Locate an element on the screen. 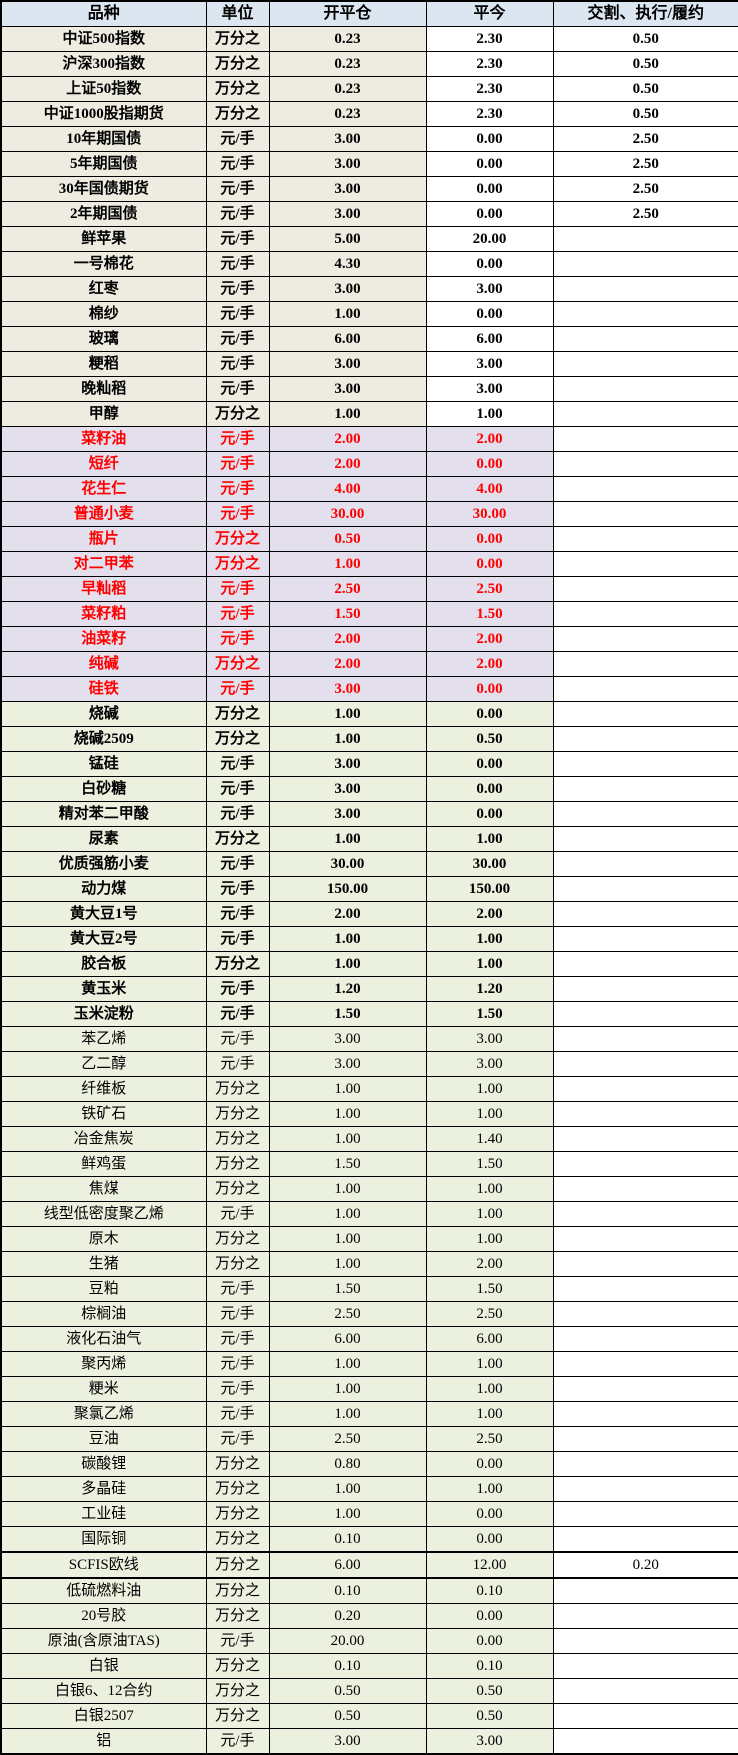  variety-cell: 尿素 is located at coordinates (103, 839).